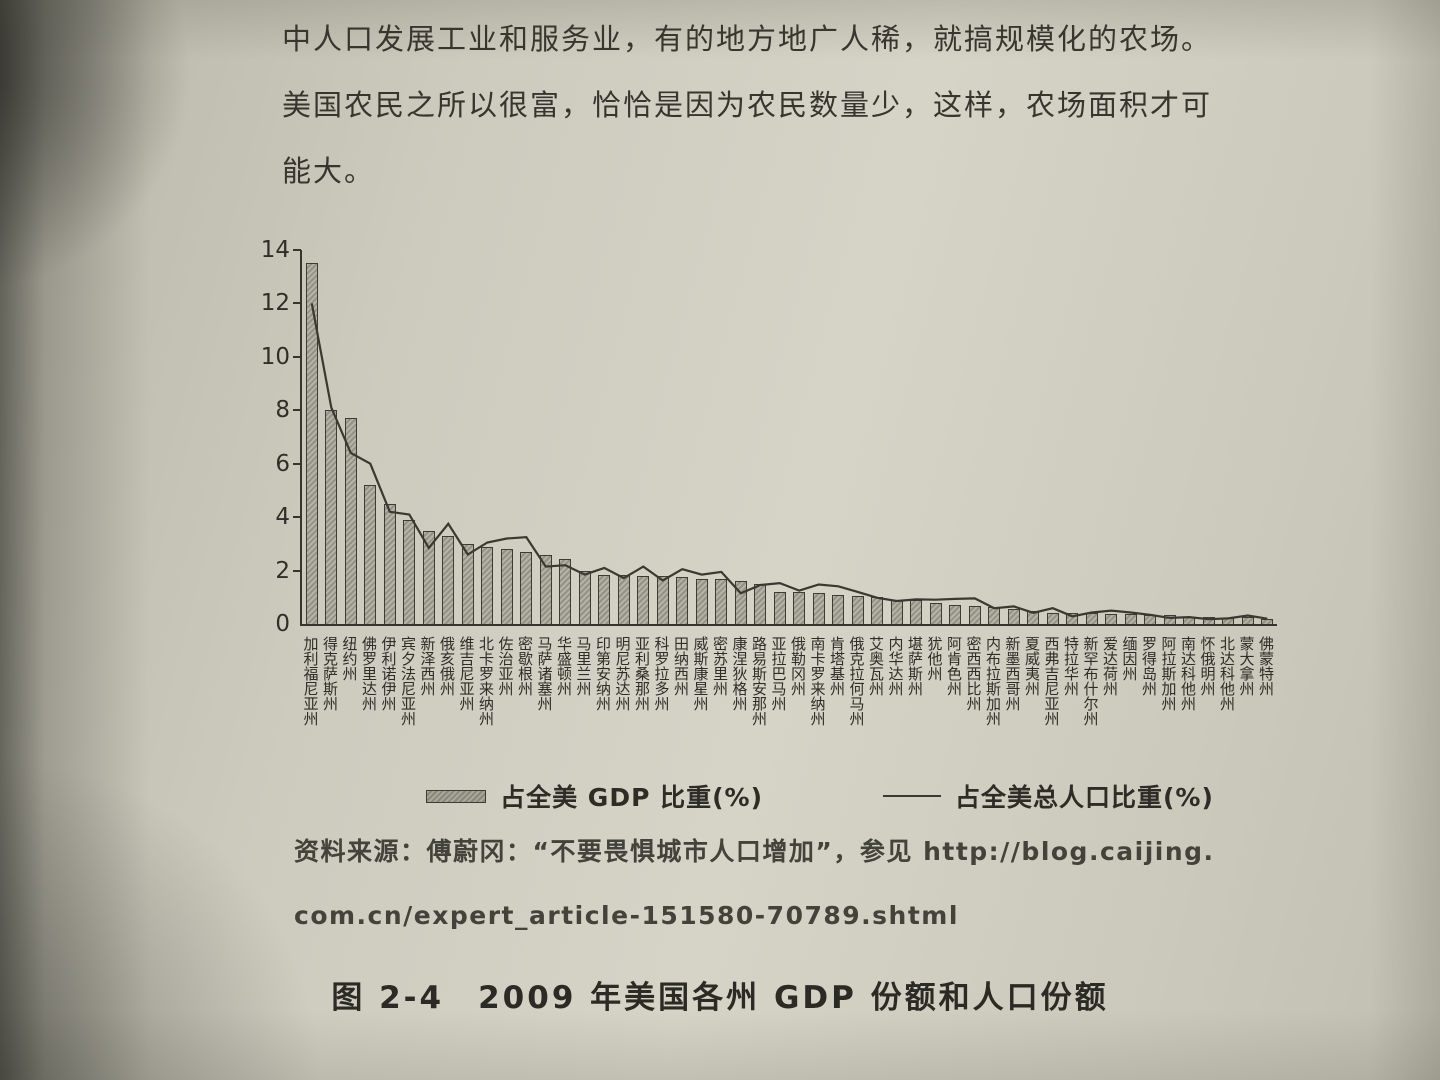  I want to click on x-axis-label: 亚利桑那州, so click(642, 673).